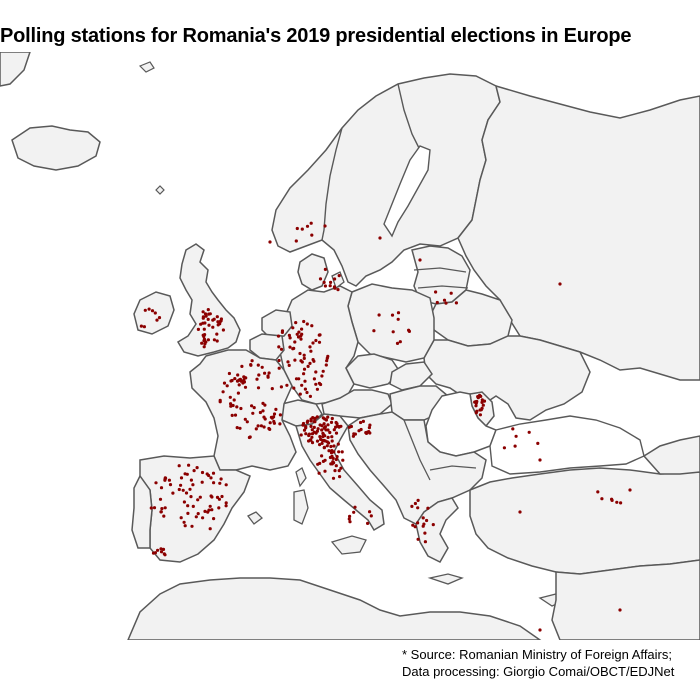 The height and width of the screenshot is (700, 700). Describe the element at coordinates (142, 511) in the screenshot. I see `country-portugal` at that location.